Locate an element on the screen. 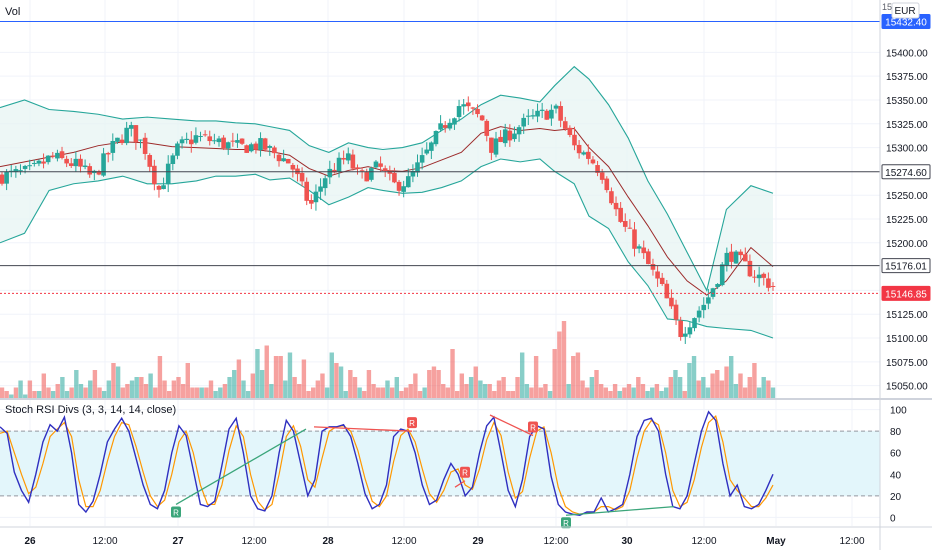 The height and width of the screenshot is (550, 932). indicator-axis: 100 80 60 40 20 0 is located at coordinates (898, 465).